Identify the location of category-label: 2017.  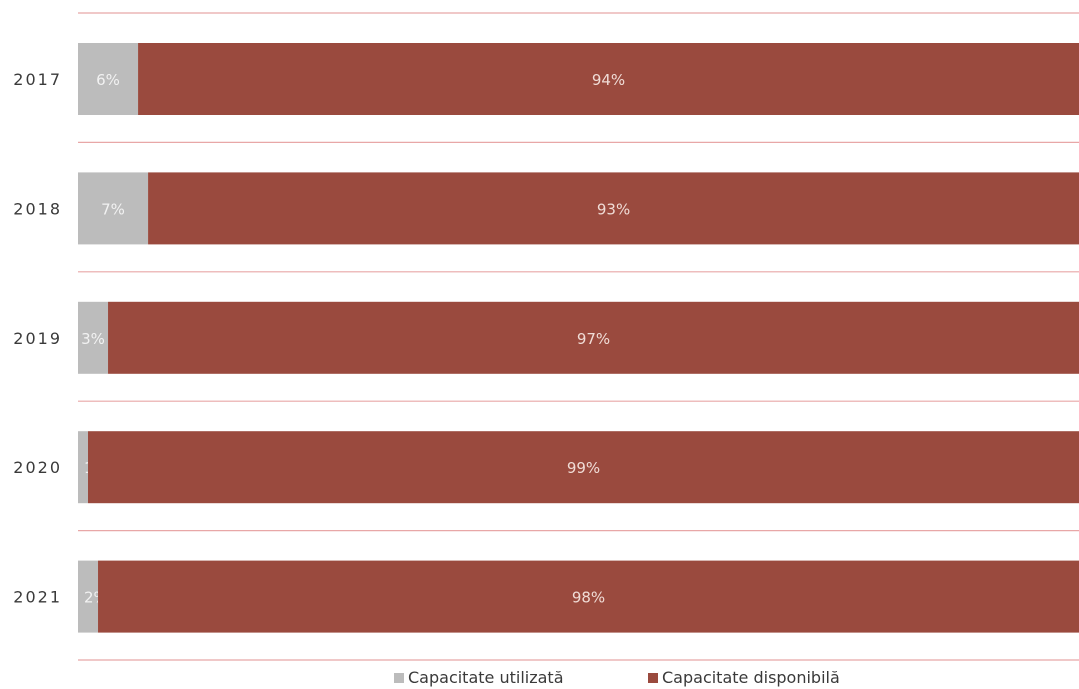
(37, 79).